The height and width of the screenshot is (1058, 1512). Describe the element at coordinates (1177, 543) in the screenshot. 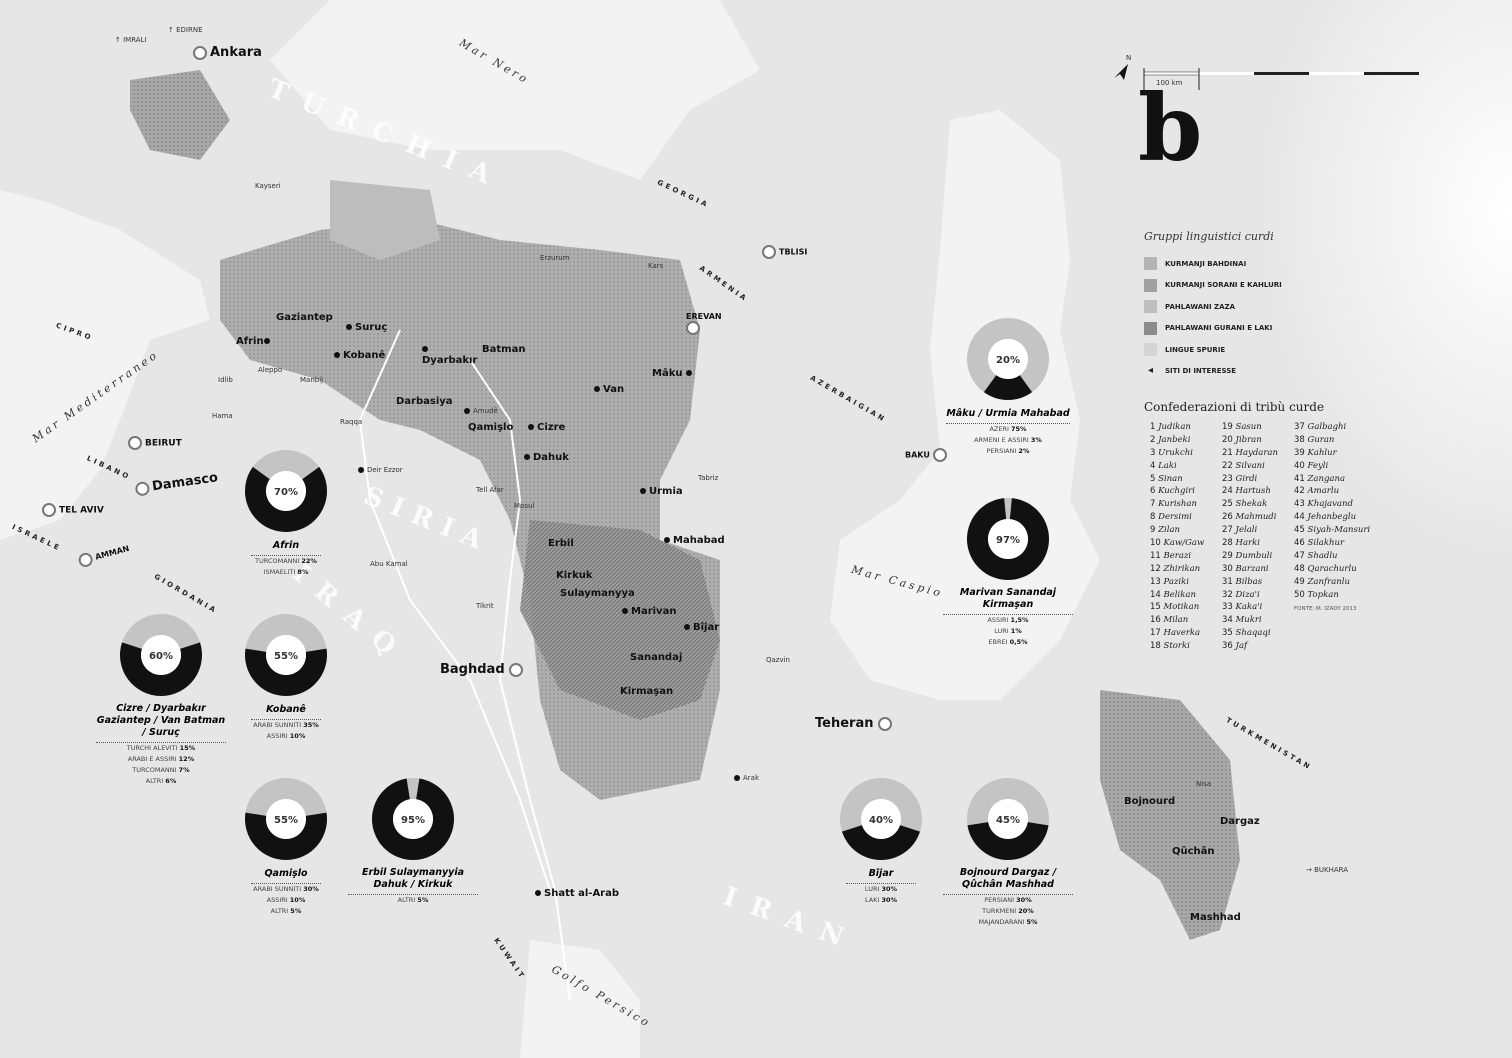

I see `tribe-item: 10 Kaw/Gaw` at that location.